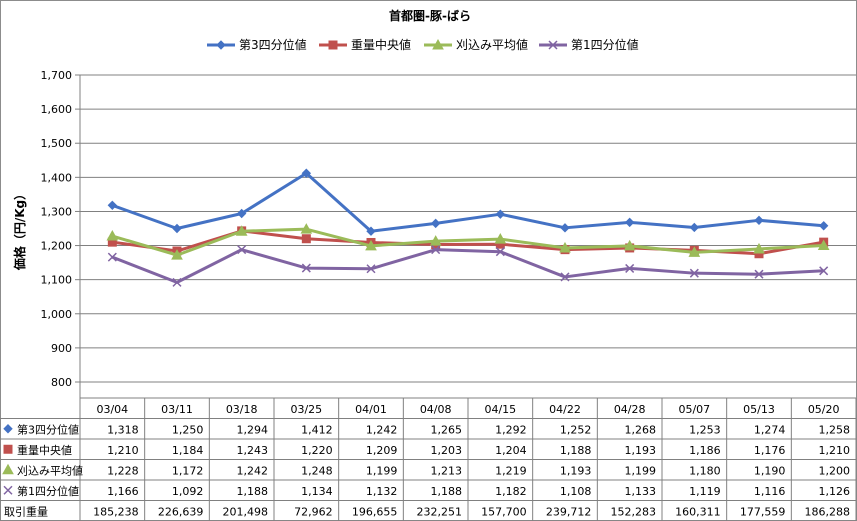  I want to click on table-cell: 232,251, so click(440, 512).